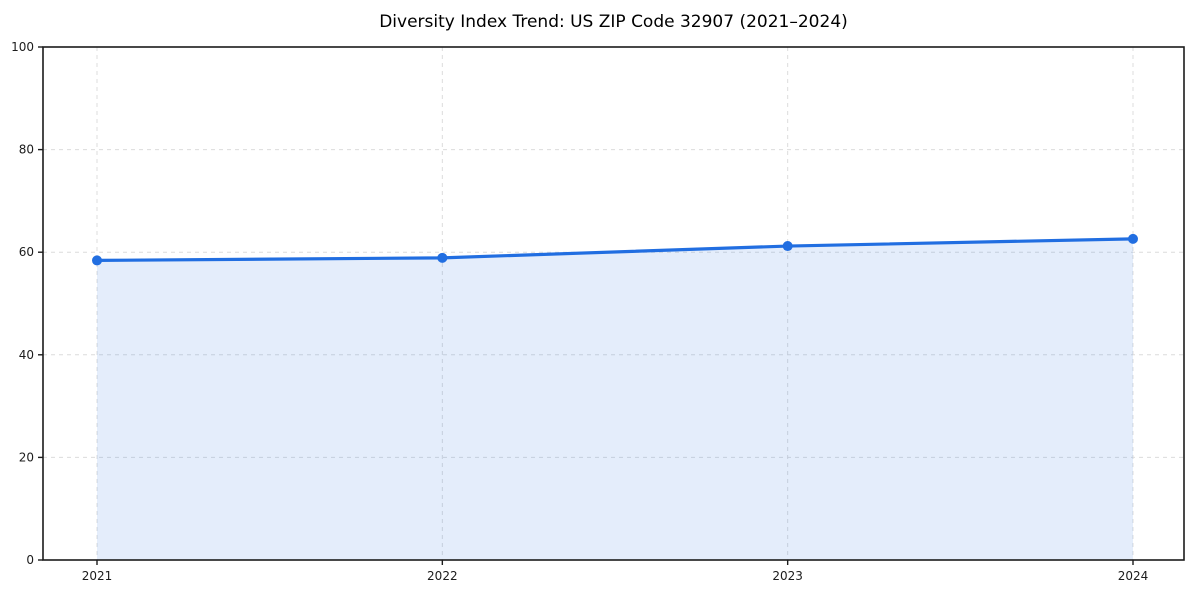  I want to click on y-tick-label-40: 40, so click(26, 355).